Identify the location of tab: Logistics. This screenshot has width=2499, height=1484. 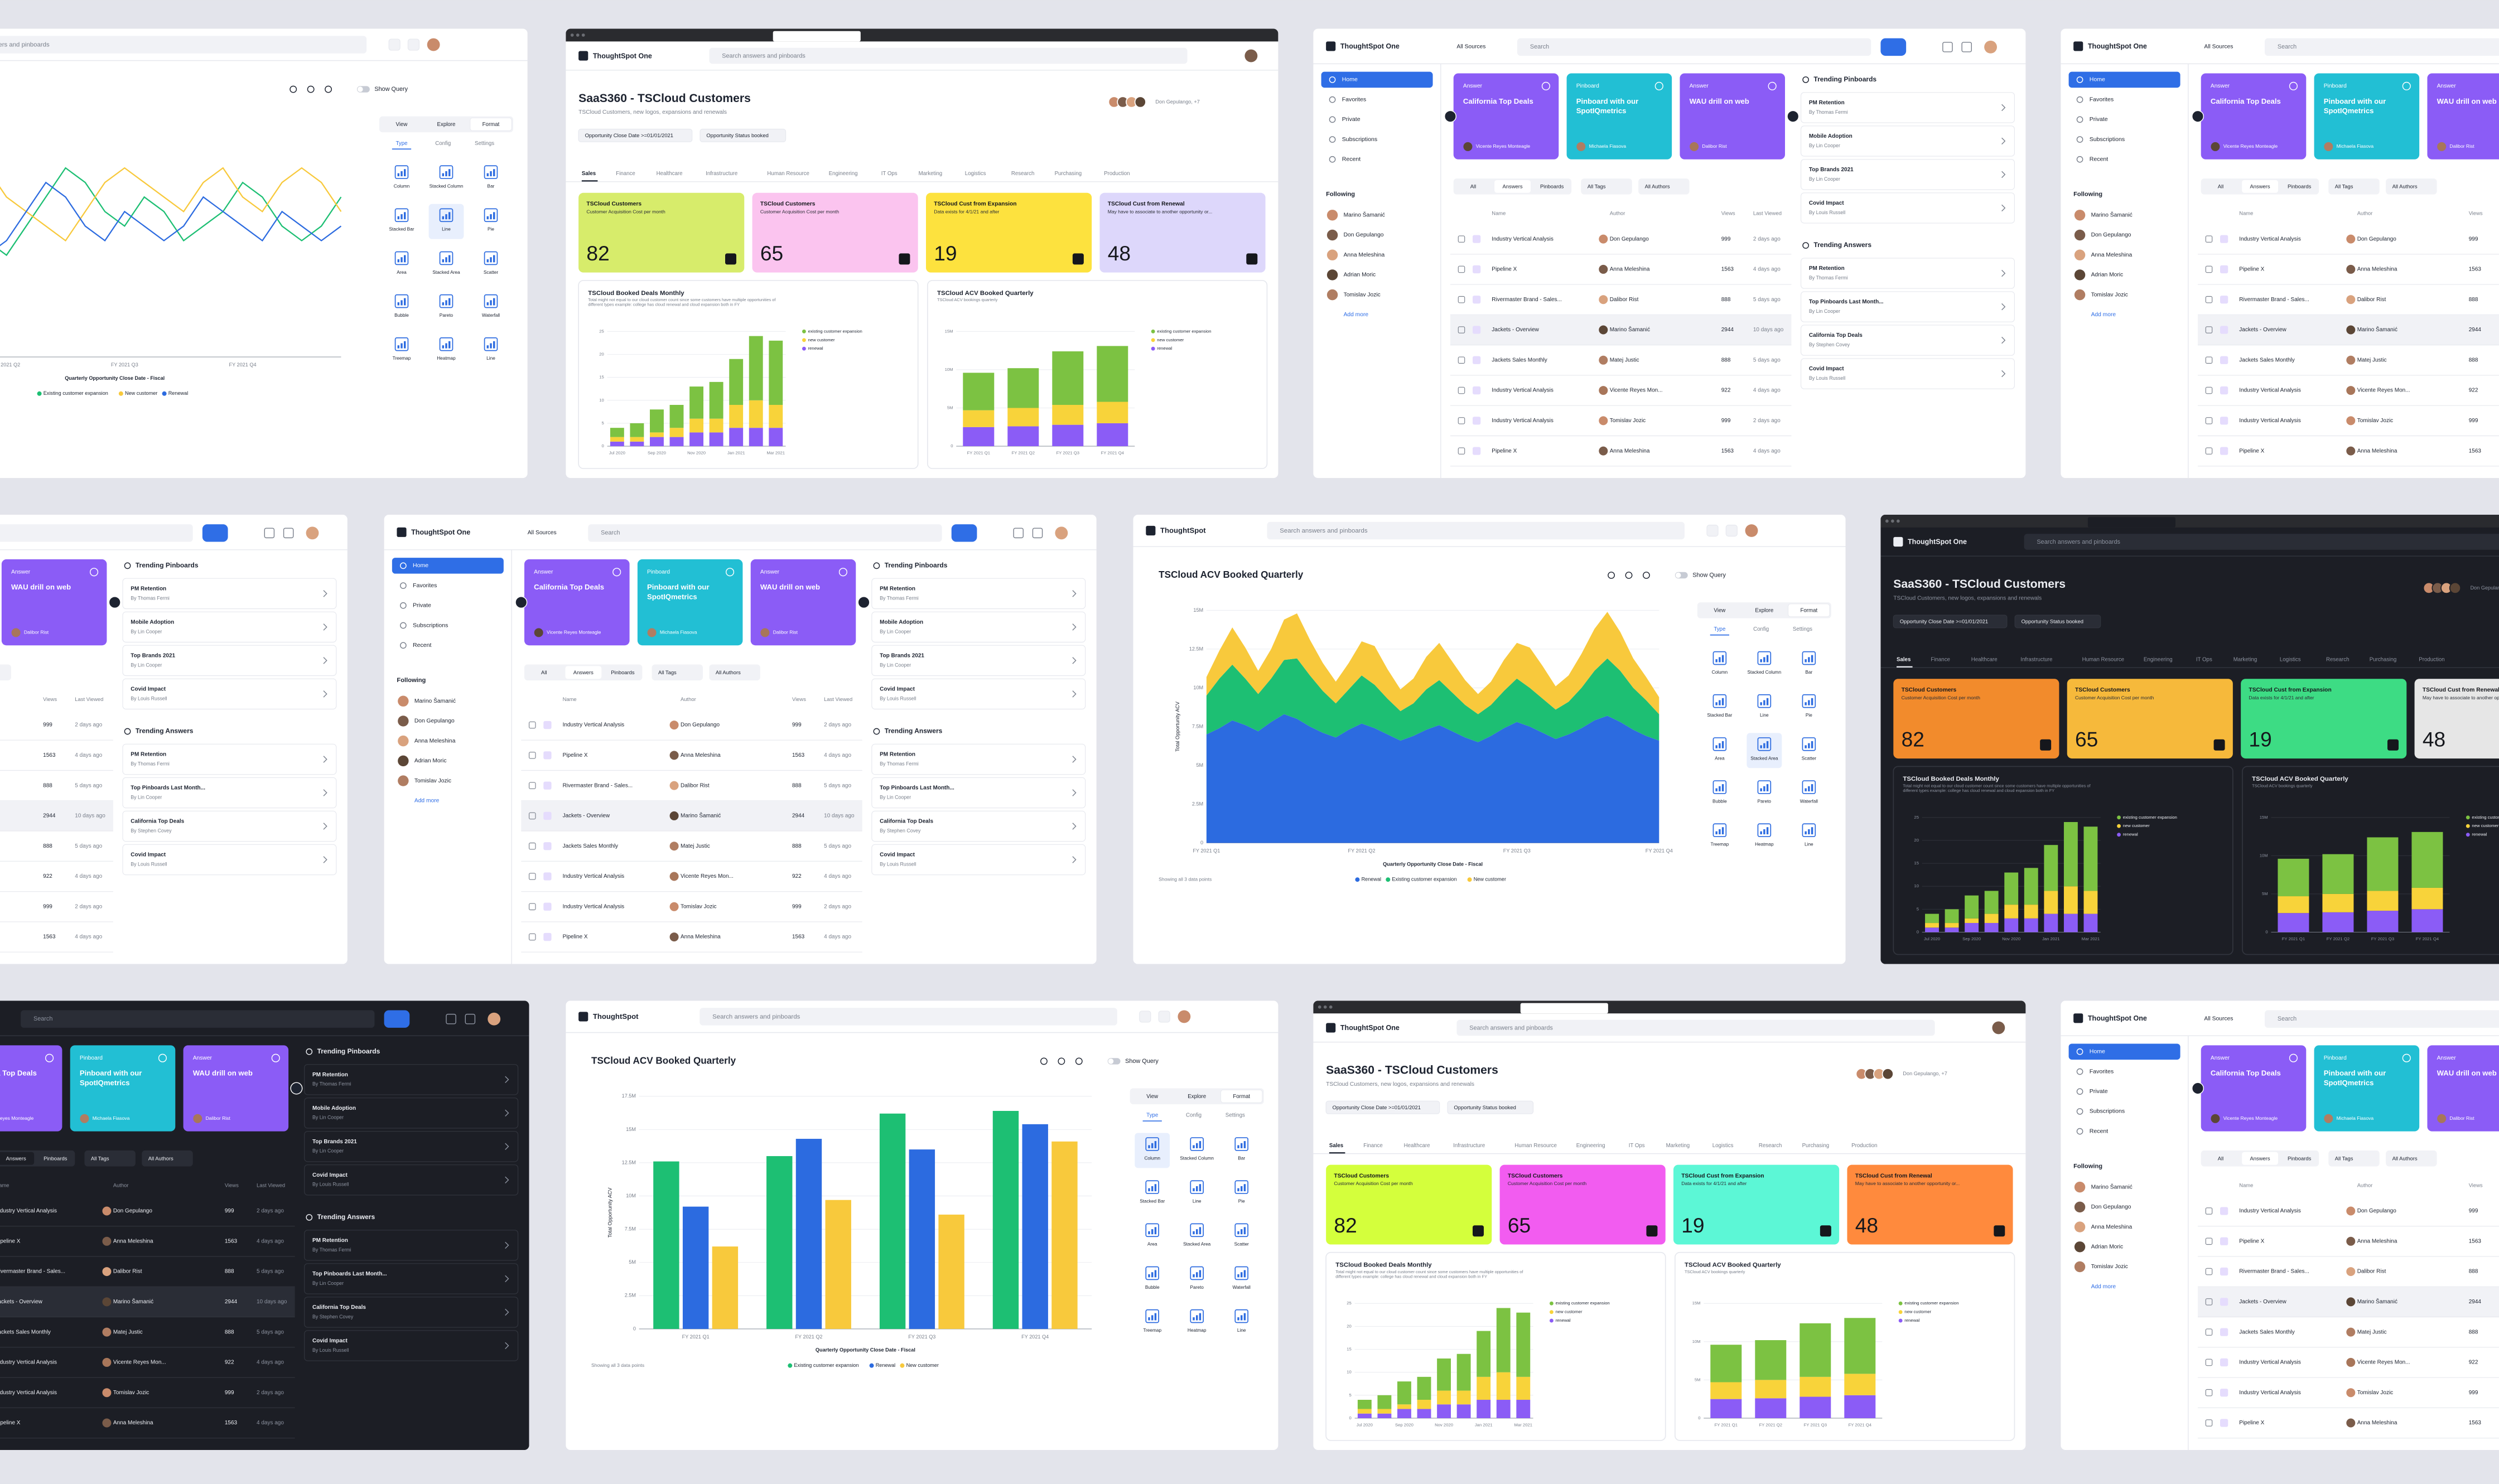
(1723, 1146).